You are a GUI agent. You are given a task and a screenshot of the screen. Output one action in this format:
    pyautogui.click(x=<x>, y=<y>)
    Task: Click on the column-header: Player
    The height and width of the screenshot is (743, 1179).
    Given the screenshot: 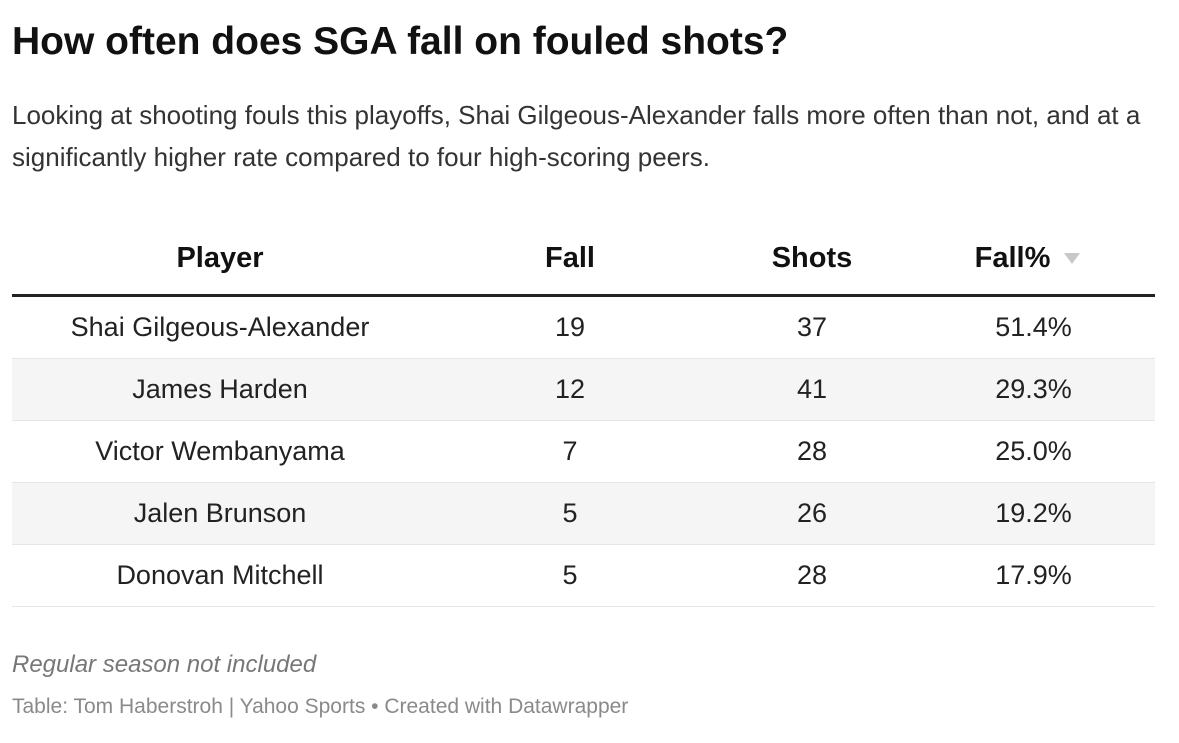 What is the action you would take?
    pyautogui.click(x=220, y=258)
    